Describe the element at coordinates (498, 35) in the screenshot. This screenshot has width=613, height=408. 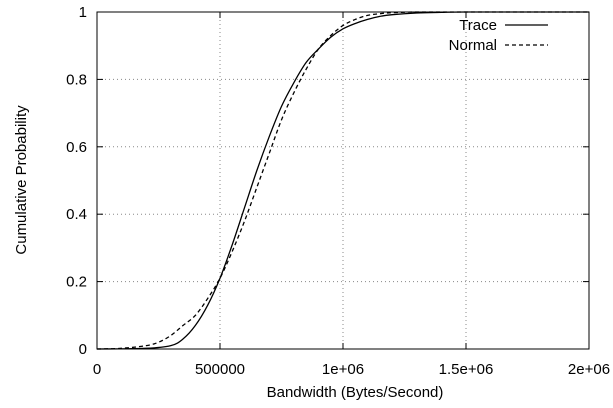
I see `legend: Trace Normal` at that location.